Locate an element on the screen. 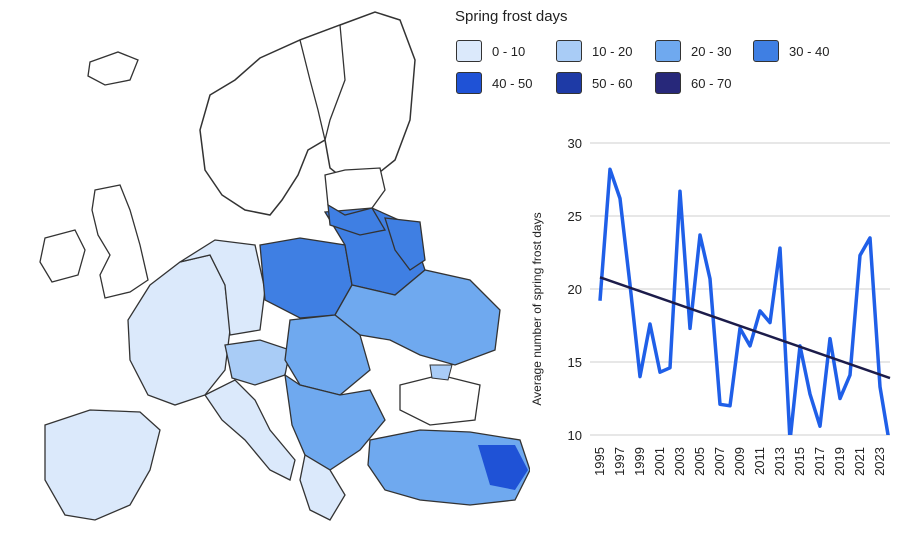 This screenshot has width=910, height=557. x-tick-label: 2007 is located at coordinates (719, 461).